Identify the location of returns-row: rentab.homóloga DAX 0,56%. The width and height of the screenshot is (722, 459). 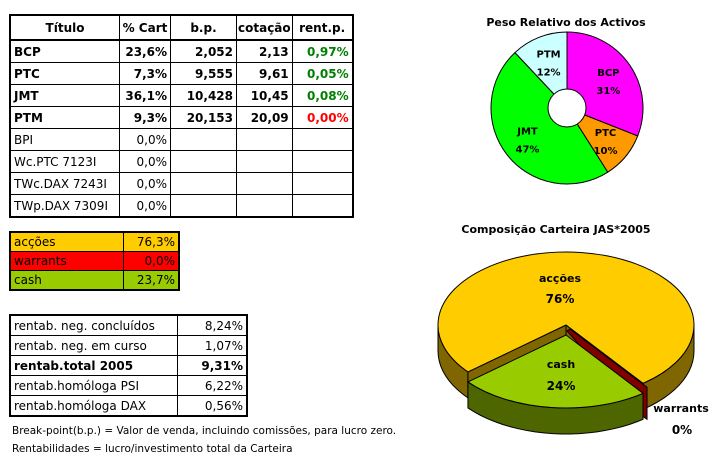
(128, 406).